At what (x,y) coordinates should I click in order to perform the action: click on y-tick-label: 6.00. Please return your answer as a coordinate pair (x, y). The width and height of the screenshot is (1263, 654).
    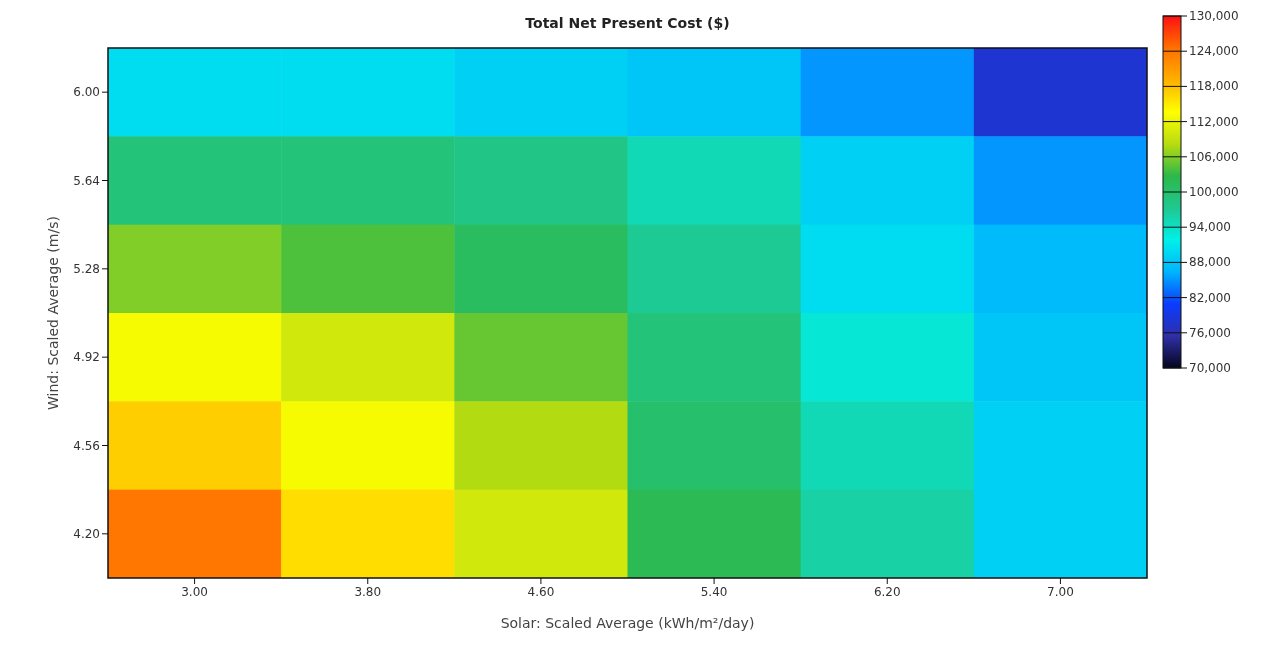
    Looking at the image, I should click on (86, 92).